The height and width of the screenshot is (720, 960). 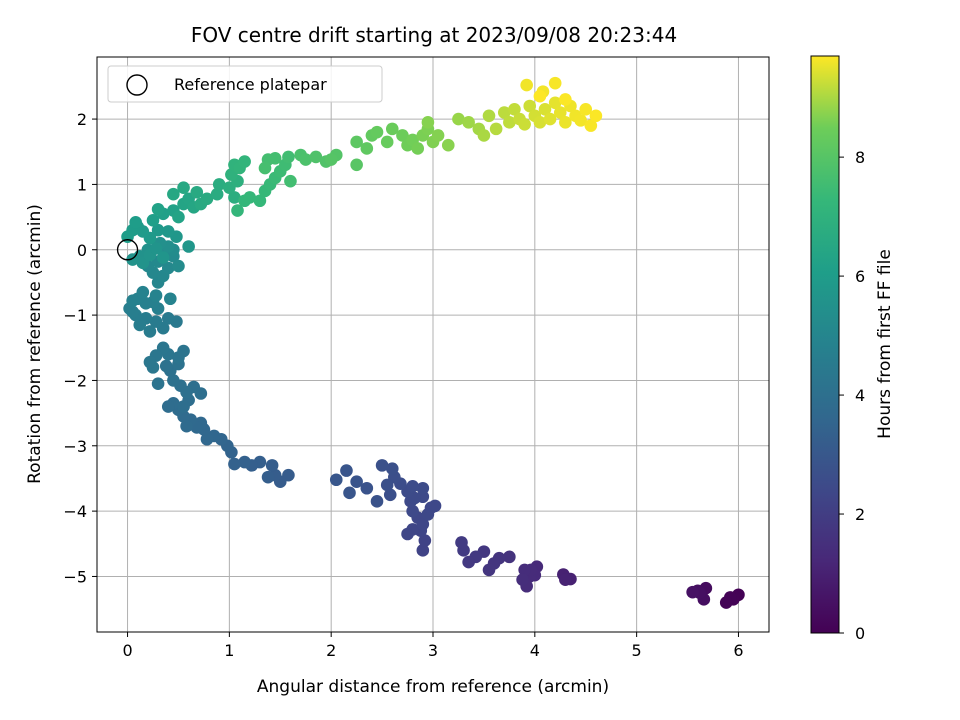 What do you see at coordinates (82, 184) in the screenshot?
I see `y-tick-label: 1` at bounding box center [82, 184].